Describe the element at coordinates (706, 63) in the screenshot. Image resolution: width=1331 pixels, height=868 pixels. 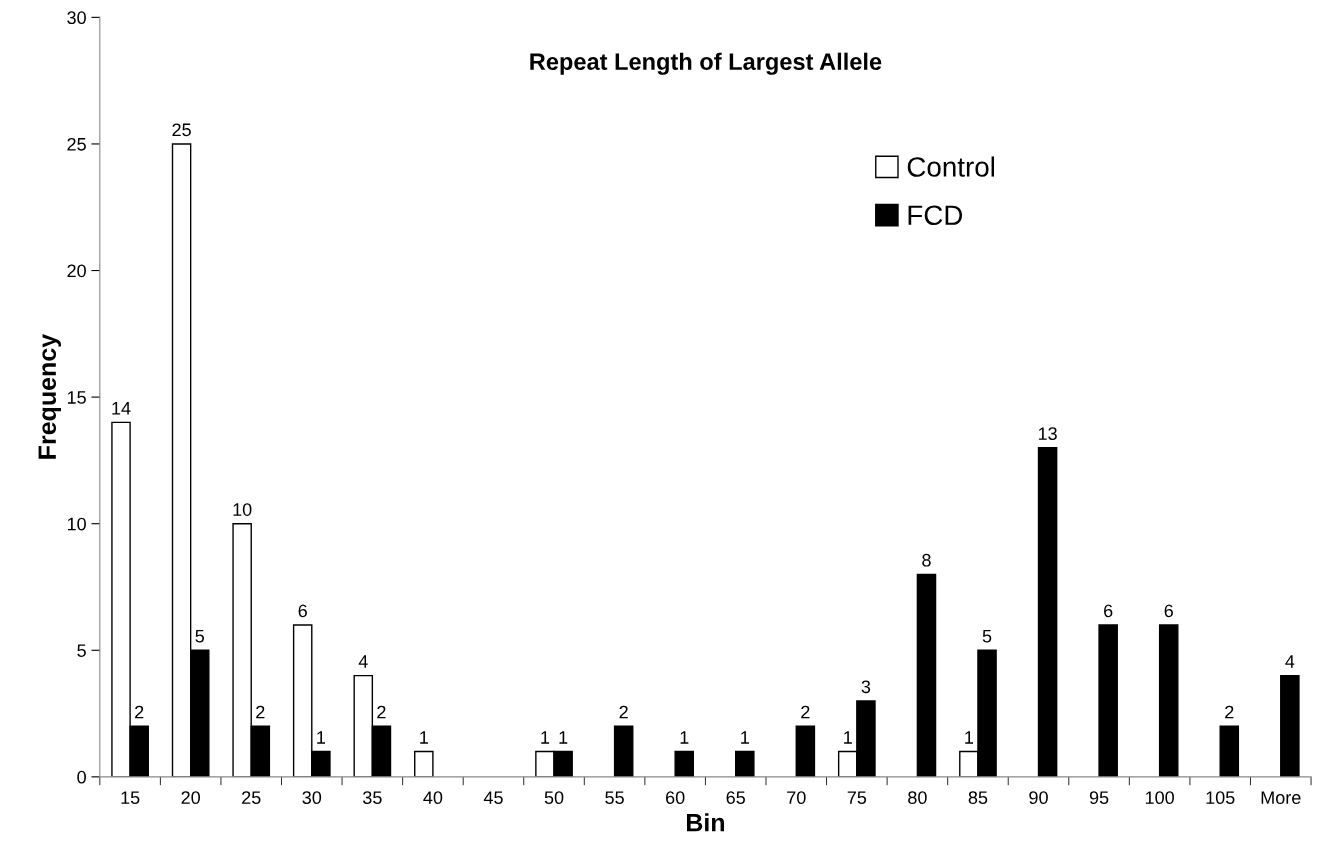
I see `text: Repeat Length of Largest Allele` at that location.